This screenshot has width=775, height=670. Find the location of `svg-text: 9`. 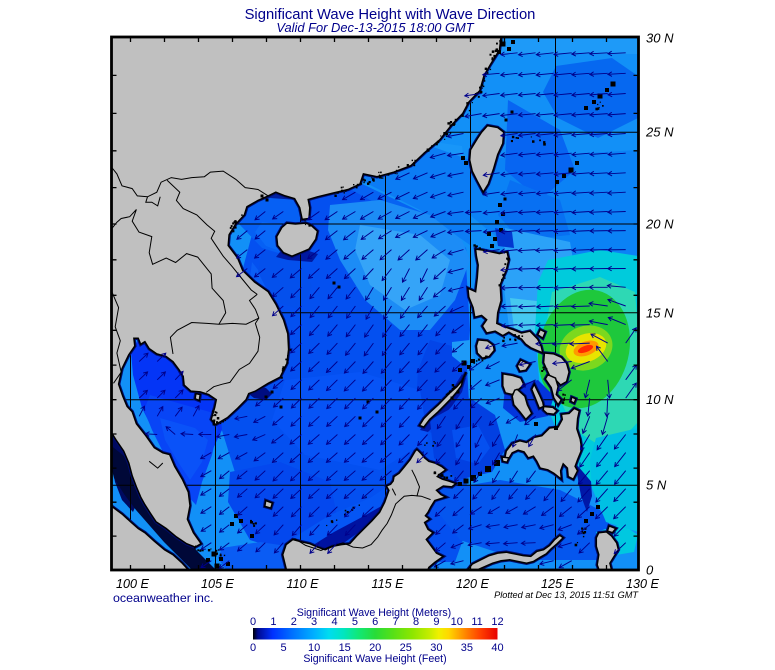

svg-text: 9 is located at coordinates (436, 622).